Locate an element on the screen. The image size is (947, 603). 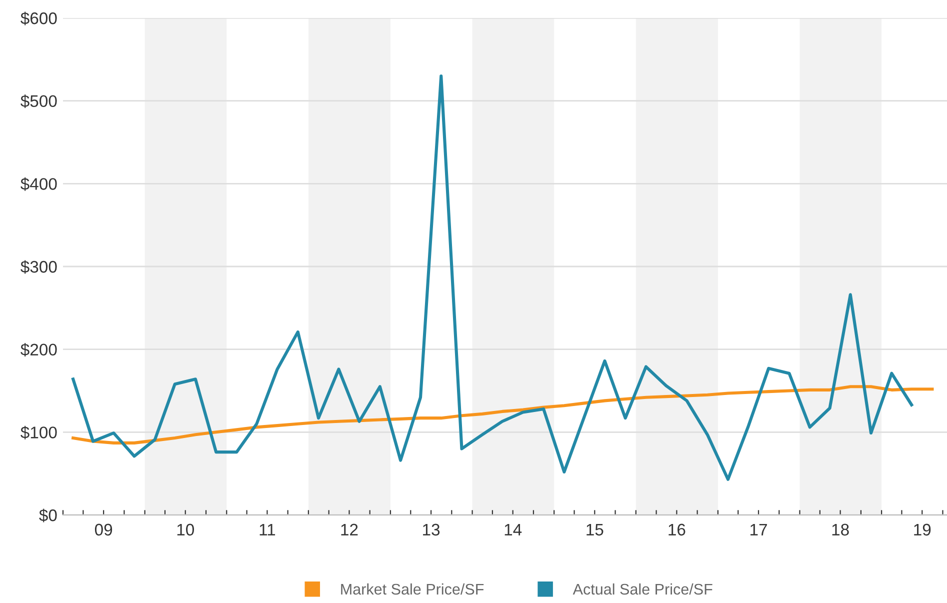
y-tick-label: $200 is located at coordinates (38, 350).